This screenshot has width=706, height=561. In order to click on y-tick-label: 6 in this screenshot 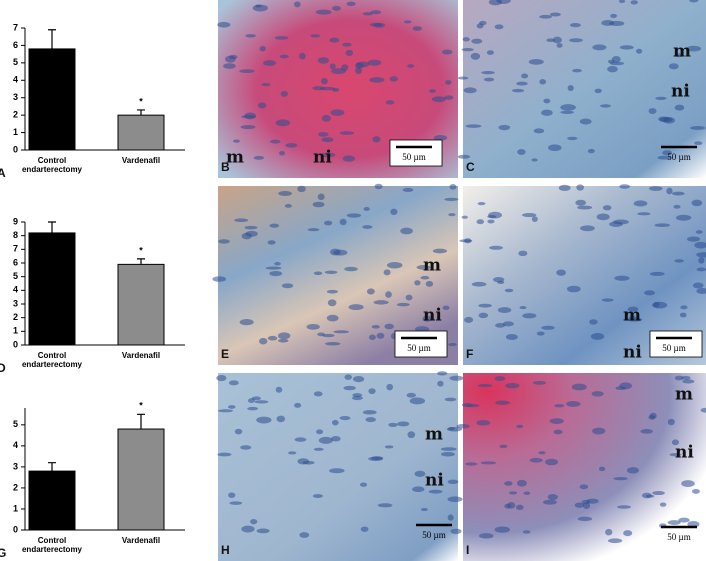, I will do `click(15, 262)`.